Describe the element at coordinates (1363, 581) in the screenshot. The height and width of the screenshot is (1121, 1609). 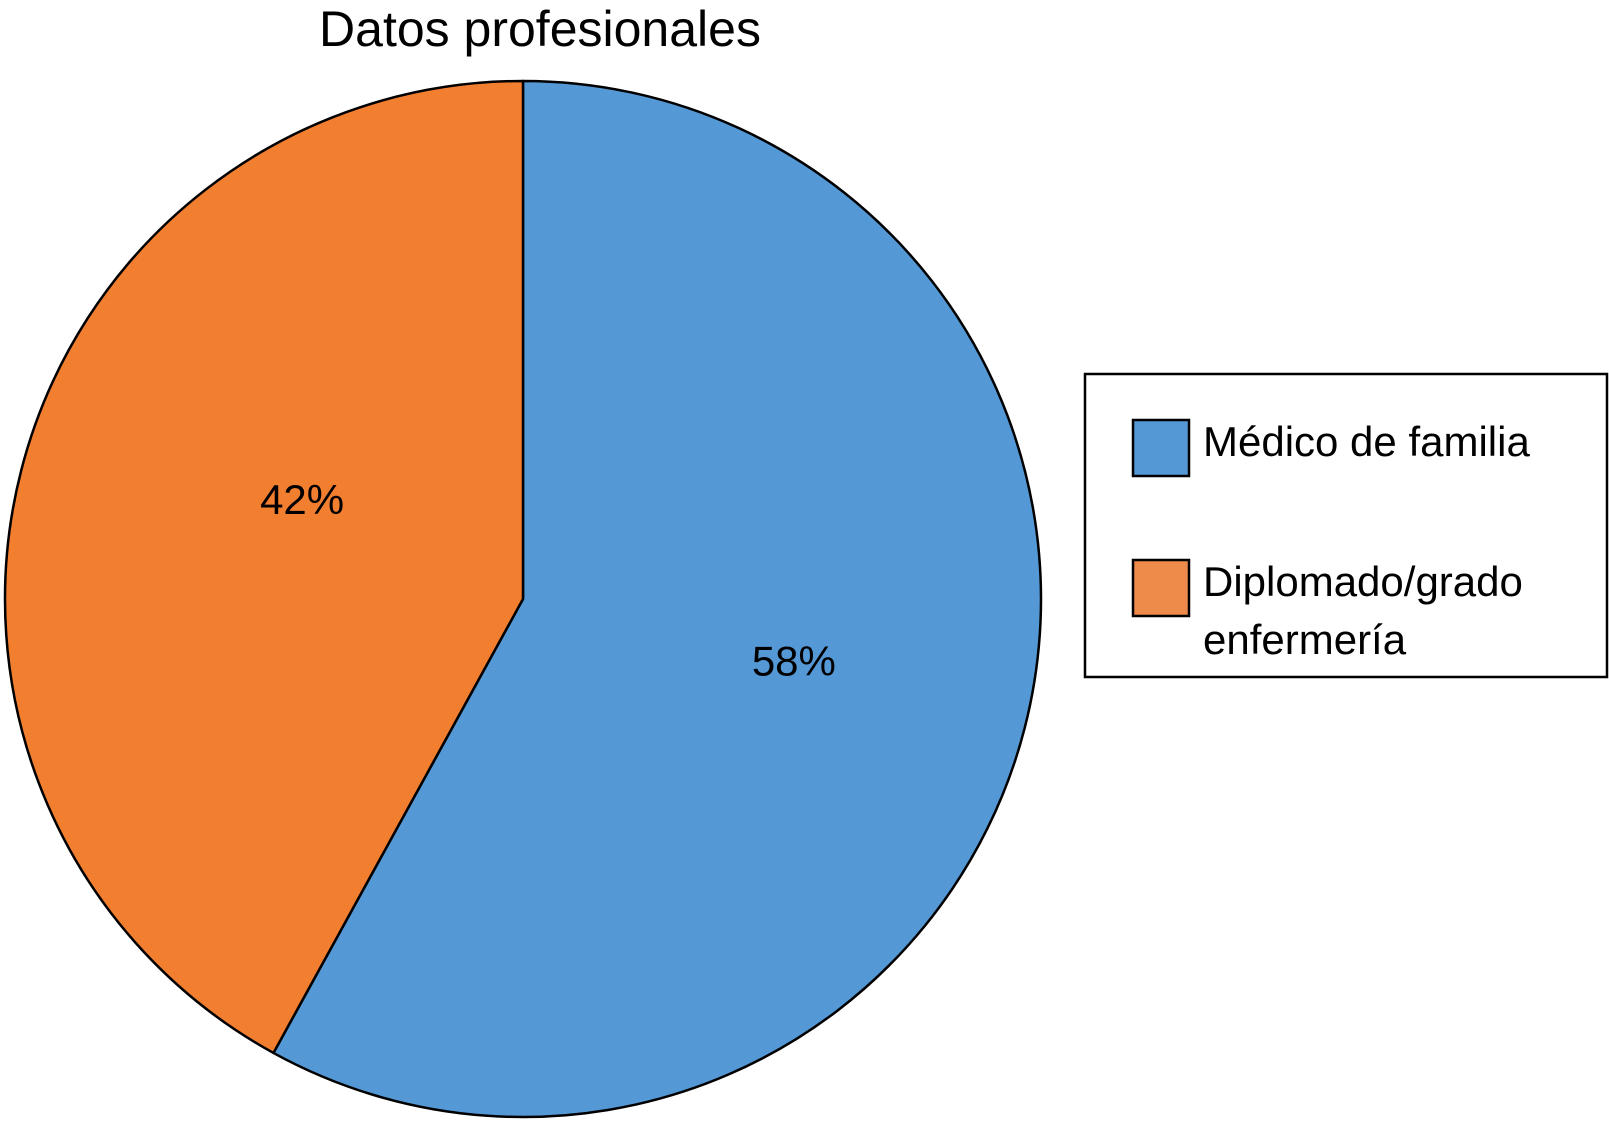
I see `legend-label: Diplomado/grado` at that location.